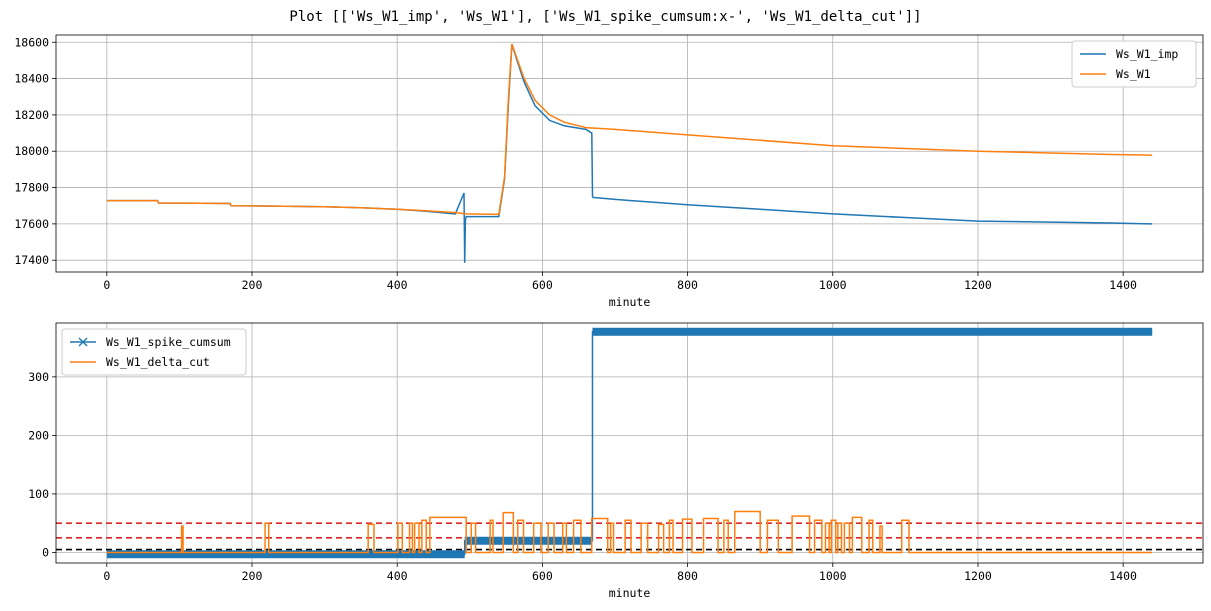 This screenshot has height=611, width=1211. I want to click on legend: Ws_W1_imp Ws_W1, so click(1134, 64).